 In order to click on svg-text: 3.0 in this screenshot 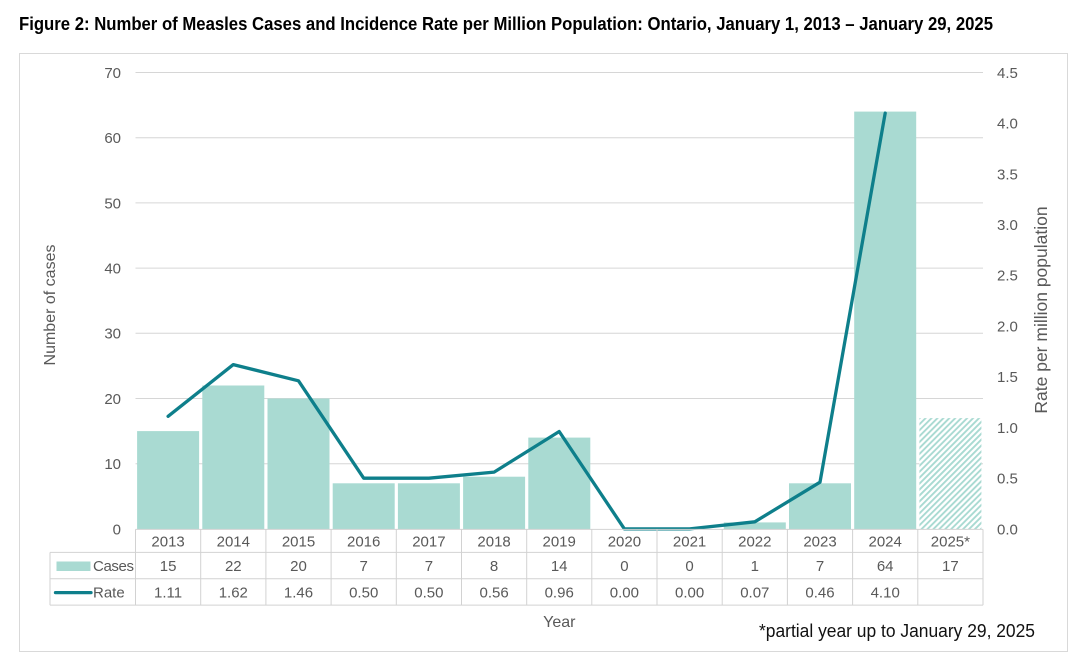, I will do `click(1007, 225)`.